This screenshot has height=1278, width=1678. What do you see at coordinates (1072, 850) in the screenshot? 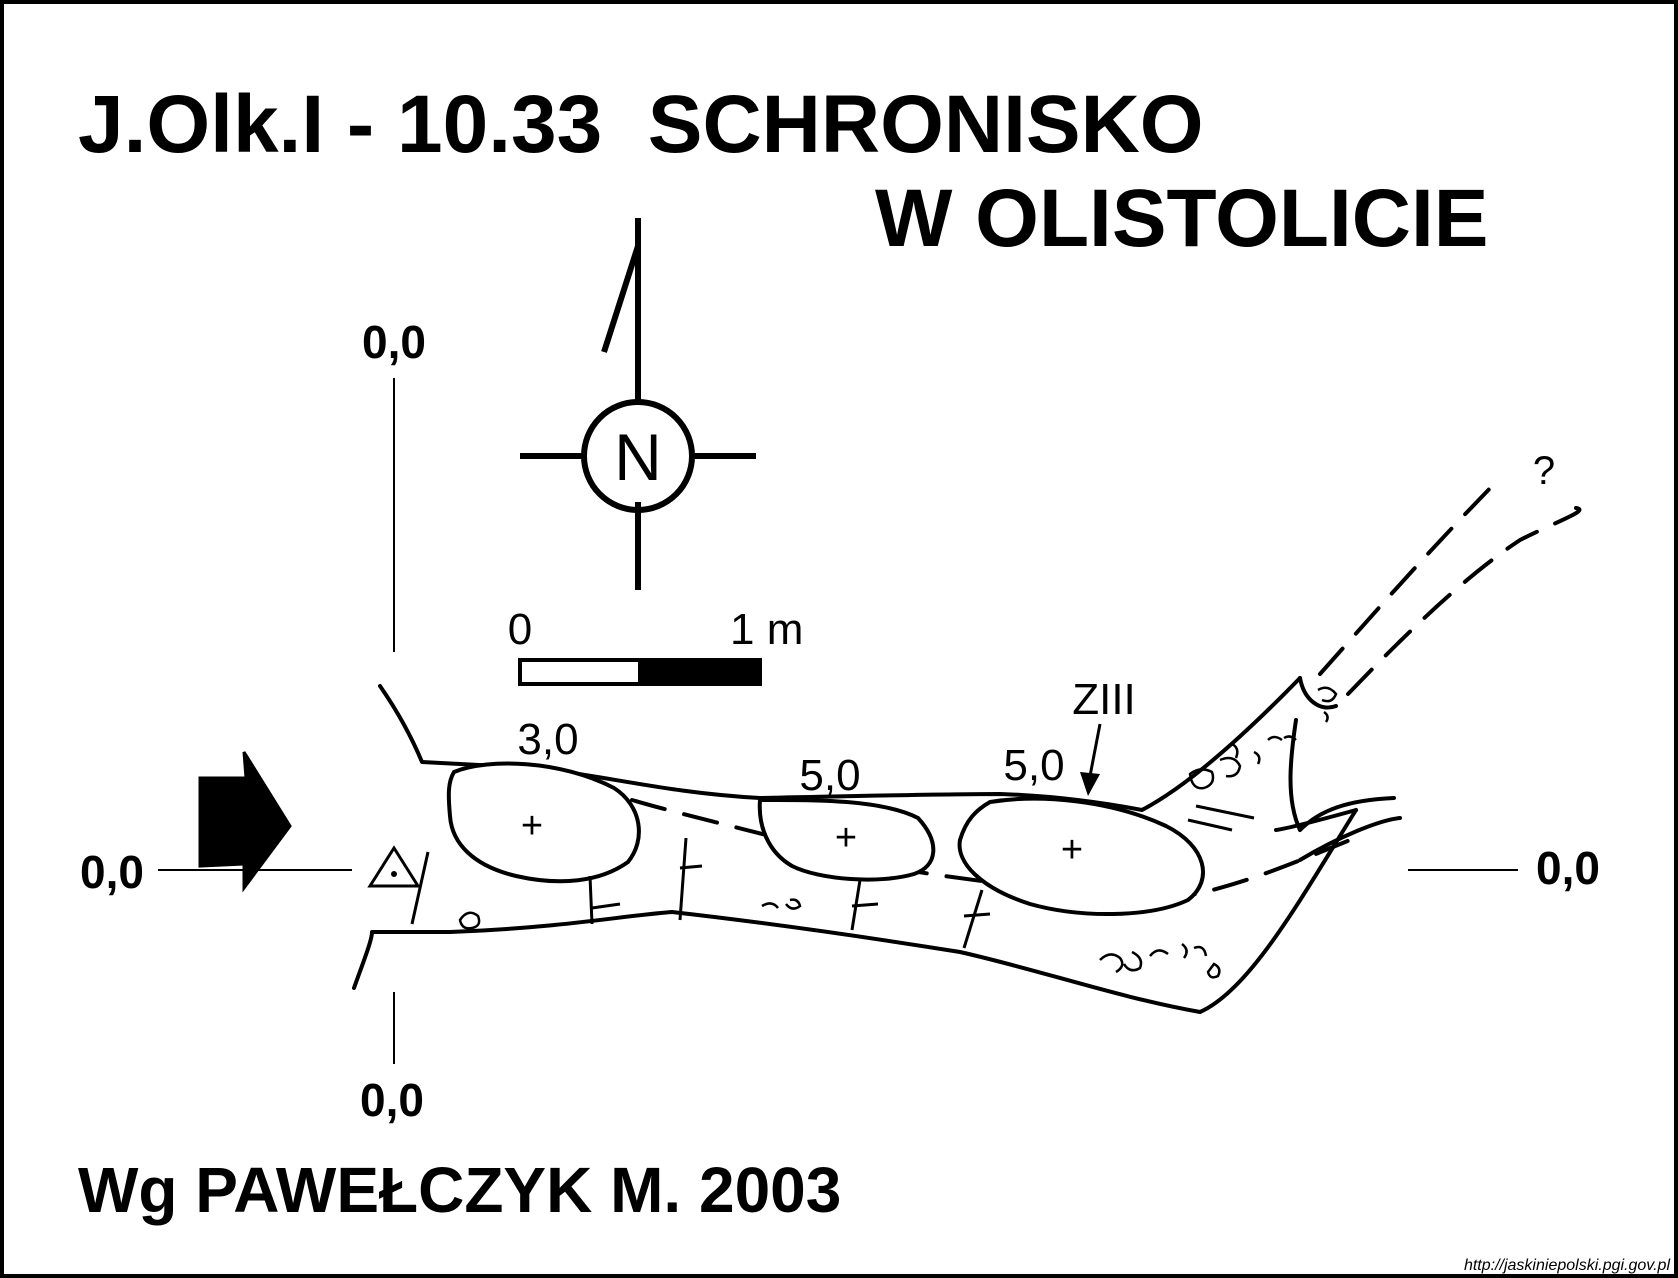
I see `room-marker-3: +` at bounding box center [1072, 850].